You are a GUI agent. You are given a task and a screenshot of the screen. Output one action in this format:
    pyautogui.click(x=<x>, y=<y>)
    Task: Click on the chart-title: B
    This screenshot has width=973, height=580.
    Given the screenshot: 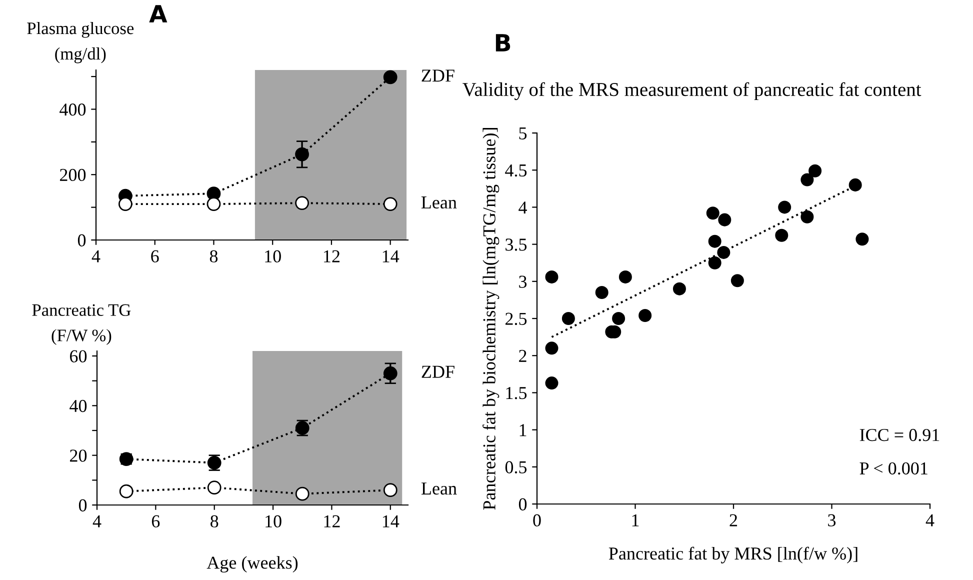 What is the action you would take?
    pyautogui.click(x=503, y=43)
    